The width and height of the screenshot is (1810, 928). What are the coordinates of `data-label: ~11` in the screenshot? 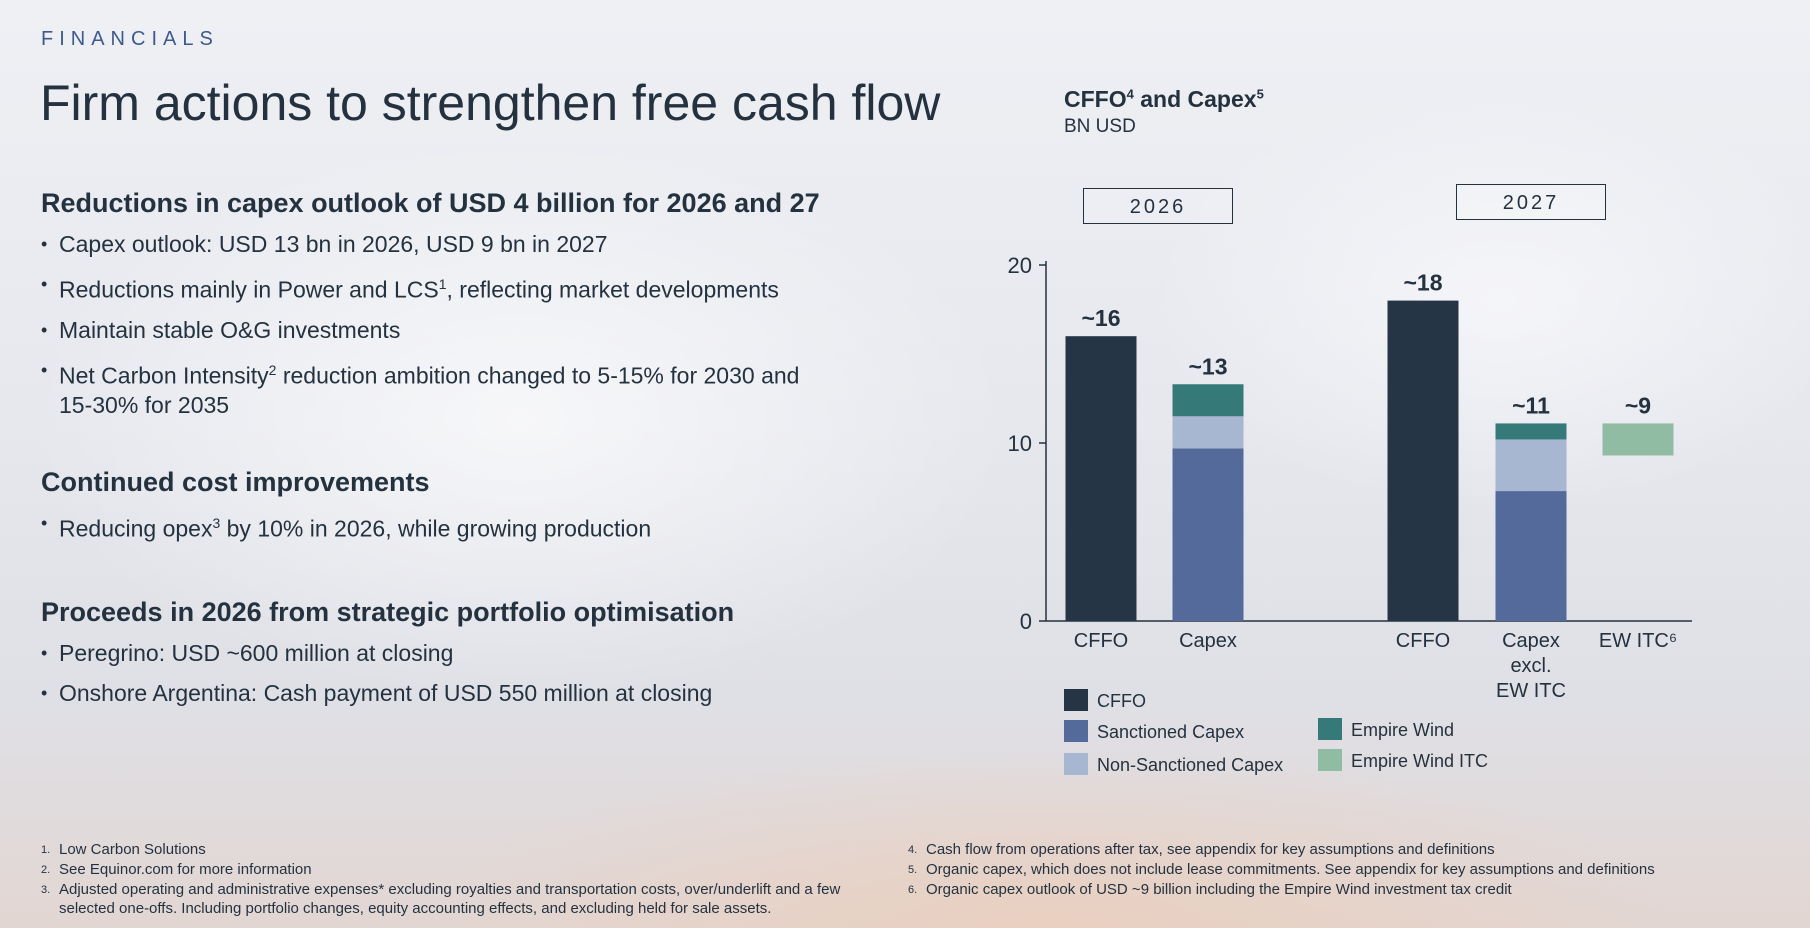 It's located at (1531, 405).